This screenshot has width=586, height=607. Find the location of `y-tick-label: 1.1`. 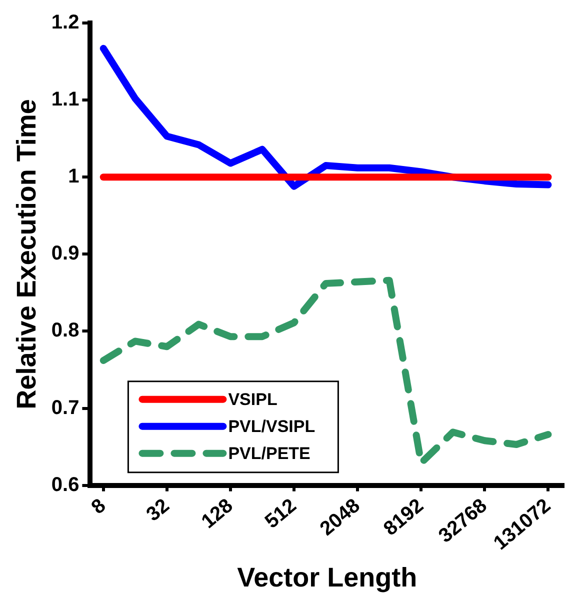

y-tick-label: 1.1 is located at coordinates (65, 99).